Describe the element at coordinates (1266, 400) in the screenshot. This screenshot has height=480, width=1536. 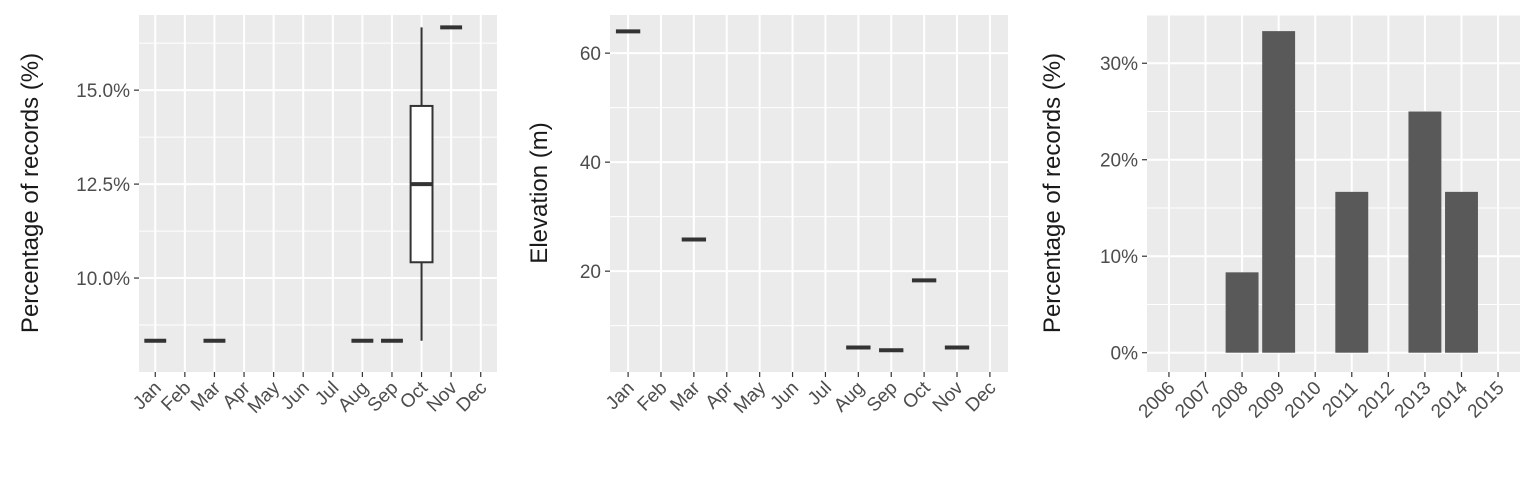
I see `x-tick-label: 2009` at that location.